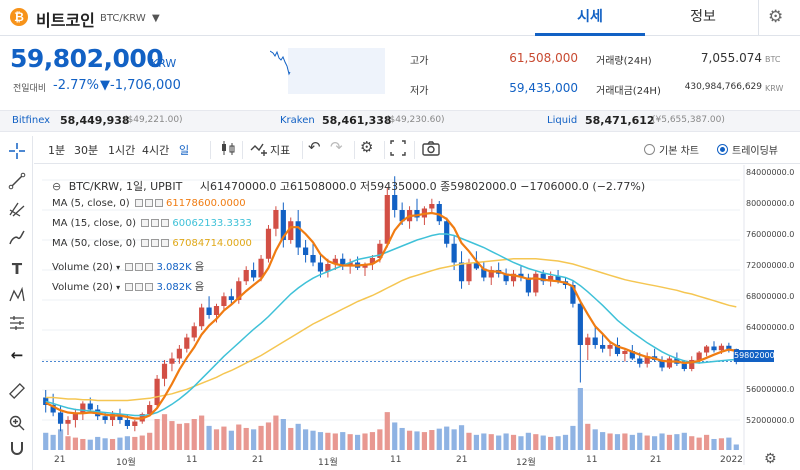  I want to click on chart-settings-gear-icon: ⚙, so click(367, 147).